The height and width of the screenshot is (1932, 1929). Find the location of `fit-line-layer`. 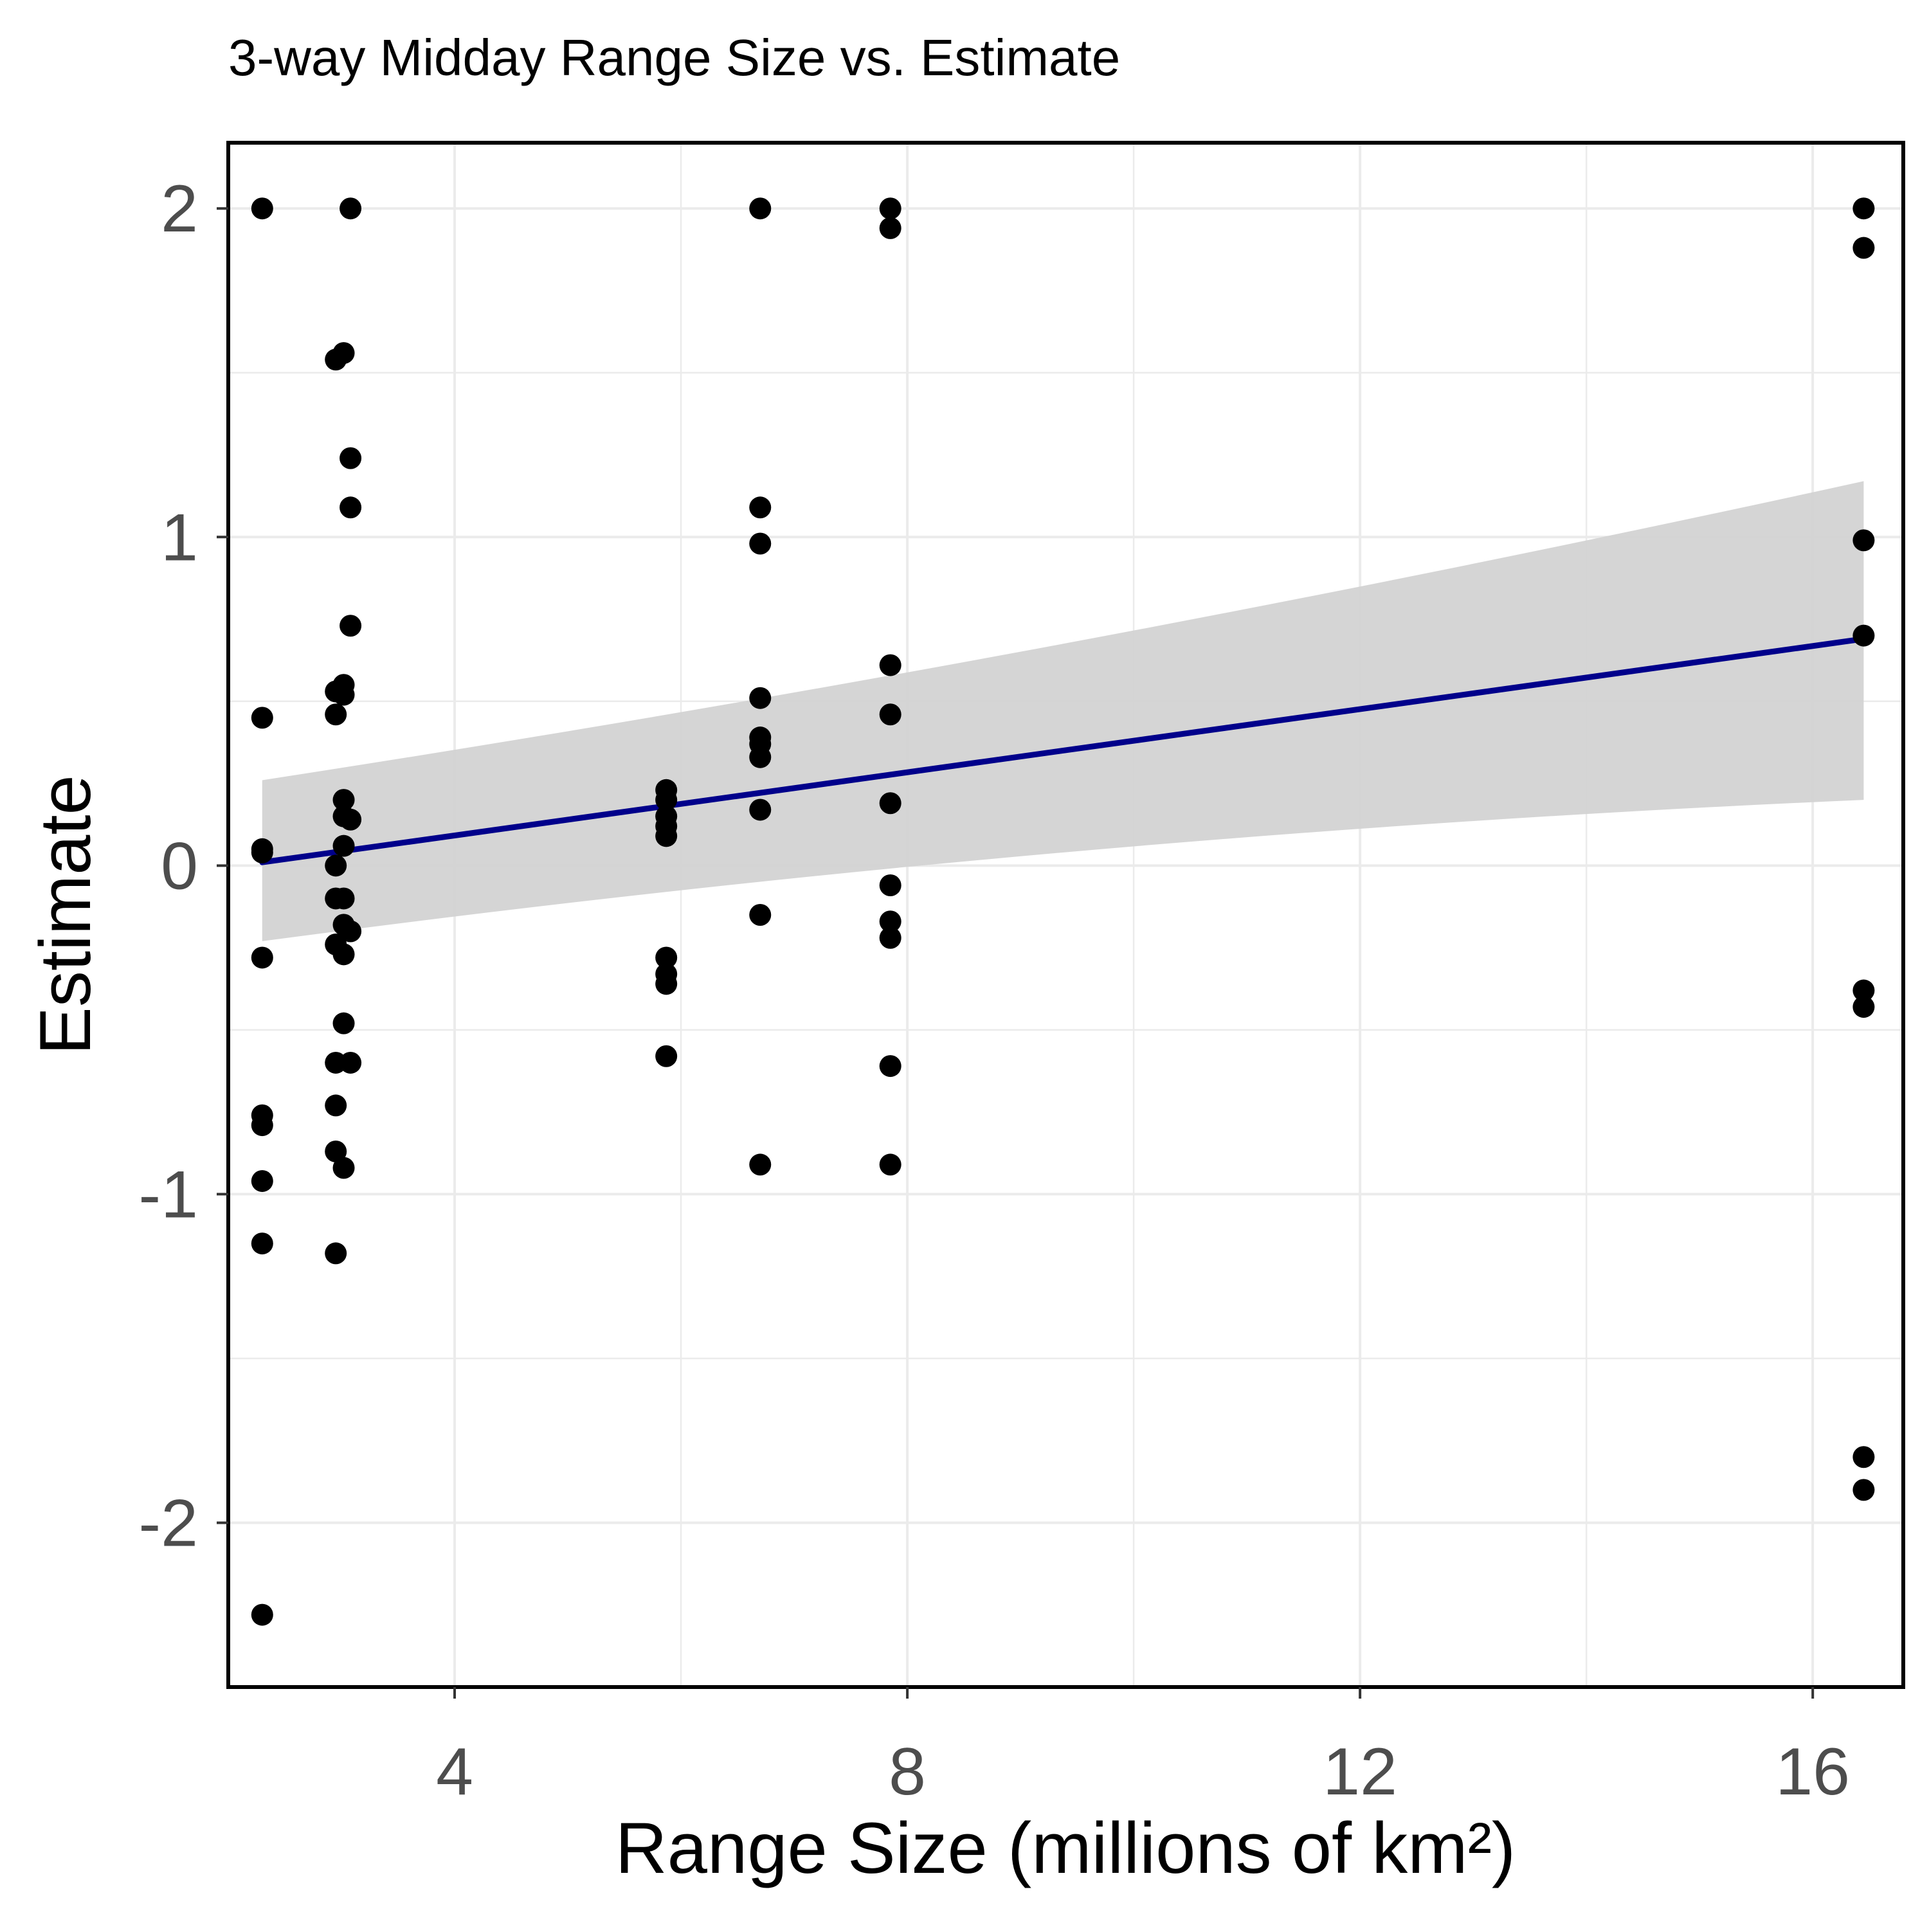

fit-line-layer is located at coordinates (1063, 750).